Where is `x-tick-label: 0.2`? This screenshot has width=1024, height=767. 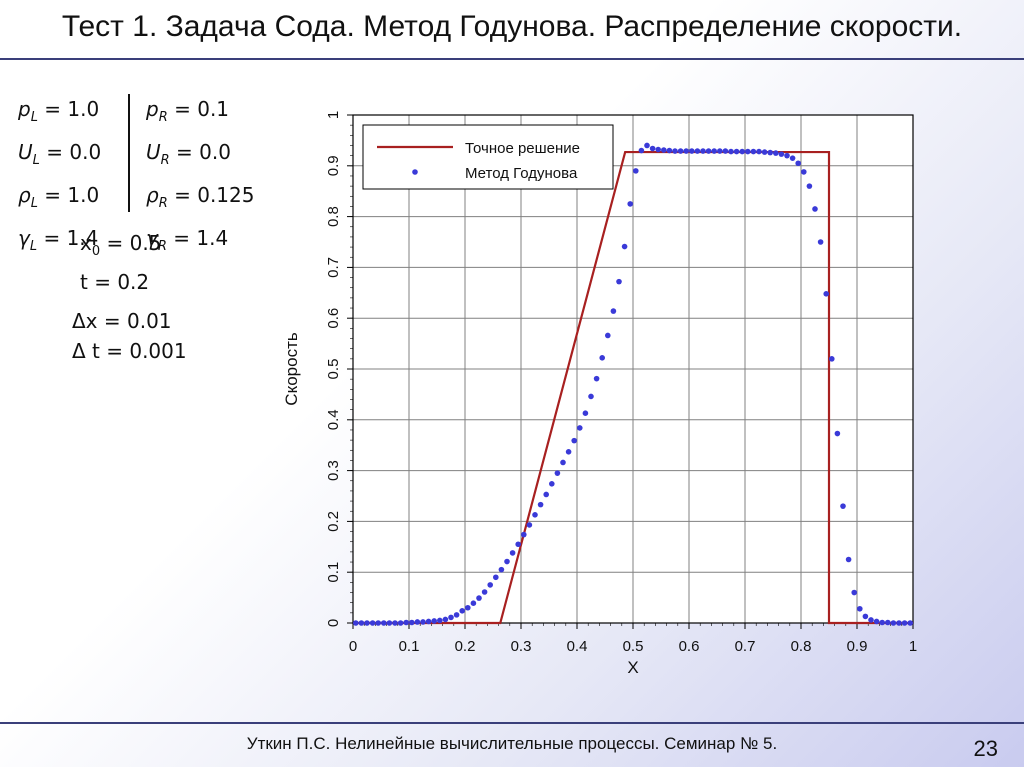
x-tick-label: 0.2 is located at coordinates (465, 646).